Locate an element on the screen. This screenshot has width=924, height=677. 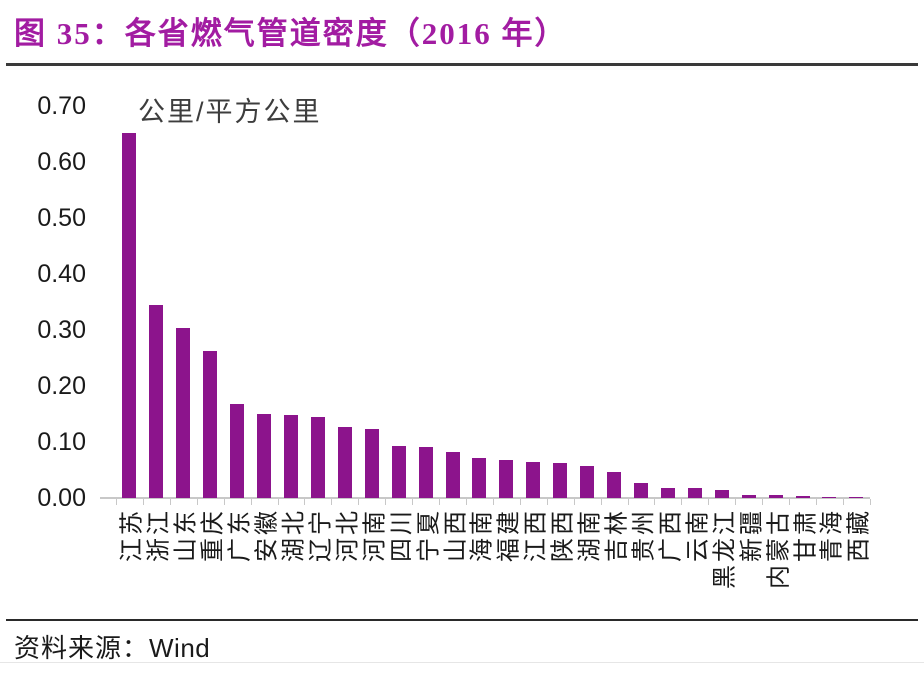
y-tick-label: 0.30 is located at coordinates (61, 330).